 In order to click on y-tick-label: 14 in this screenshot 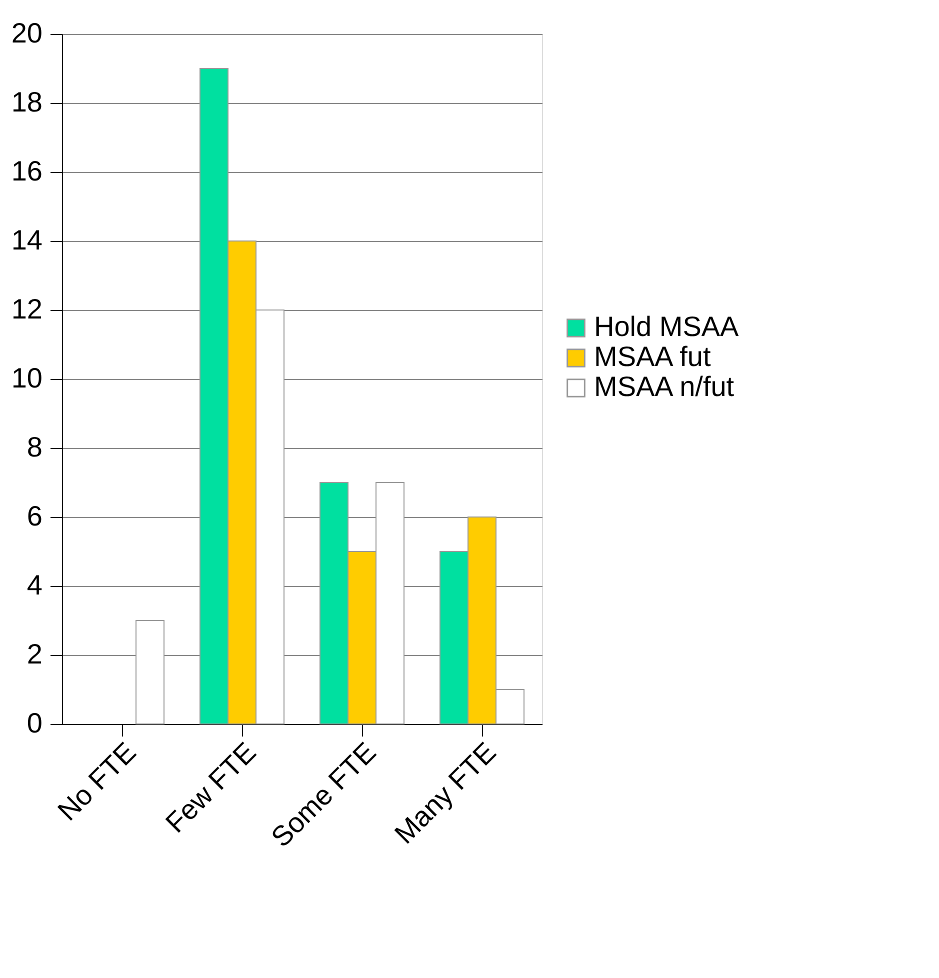, I will do `click(26, 240)`.